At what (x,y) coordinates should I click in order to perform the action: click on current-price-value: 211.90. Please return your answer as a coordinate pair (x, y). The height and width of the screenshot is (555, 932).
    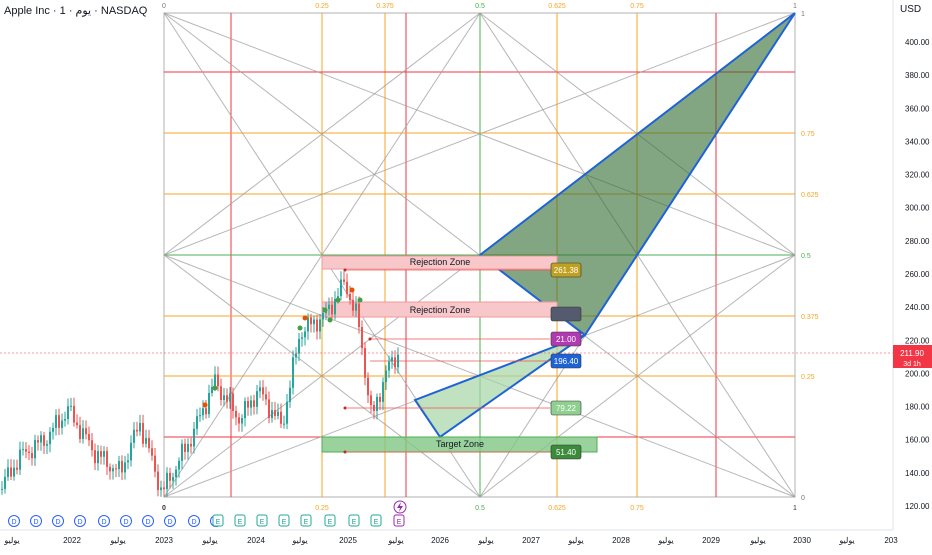
    Looking at the image, I should click on (912, 353).